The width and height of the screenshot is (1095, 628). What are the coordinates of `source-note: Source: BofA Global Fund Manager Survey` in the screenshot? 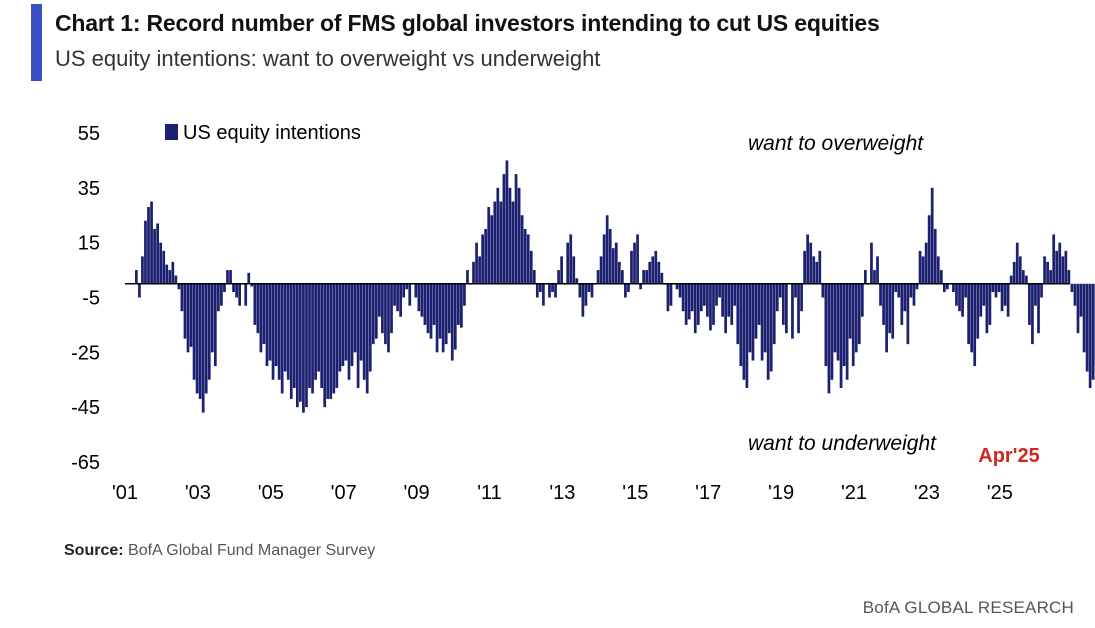 It's located at (219, 551).